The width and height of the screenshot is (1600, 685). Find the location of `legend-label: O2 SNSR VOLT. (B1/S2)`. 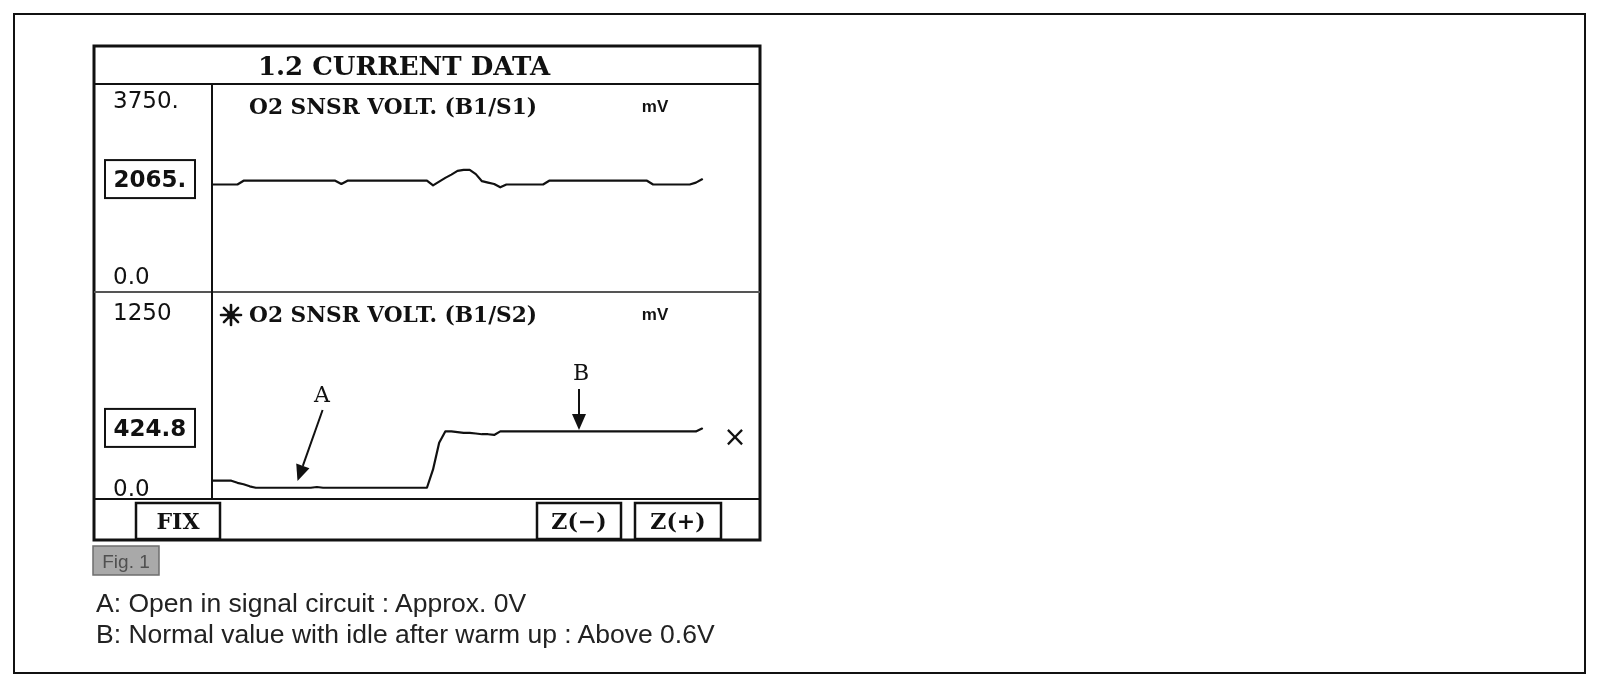

legend-label: O2 SNSR VOLT. (B1/S2) is located at coordinates (393, 314).